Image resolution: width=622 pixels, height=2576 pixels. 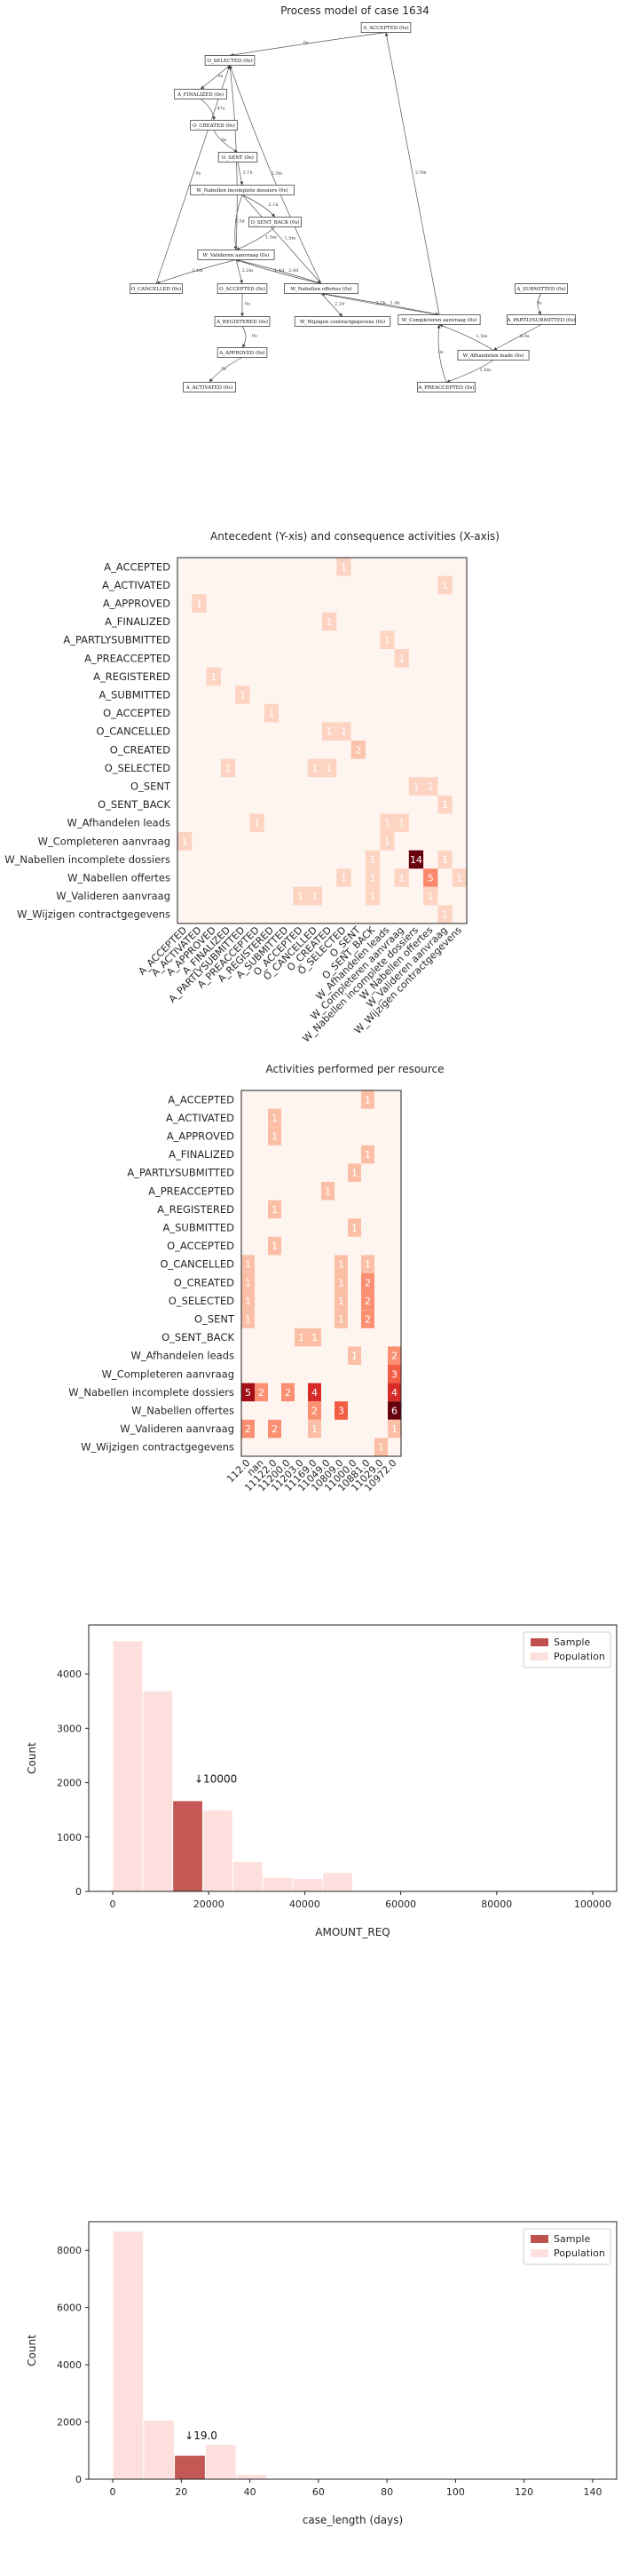 I want to click on svg-text: 2.2d, so click(x=340, y=305).